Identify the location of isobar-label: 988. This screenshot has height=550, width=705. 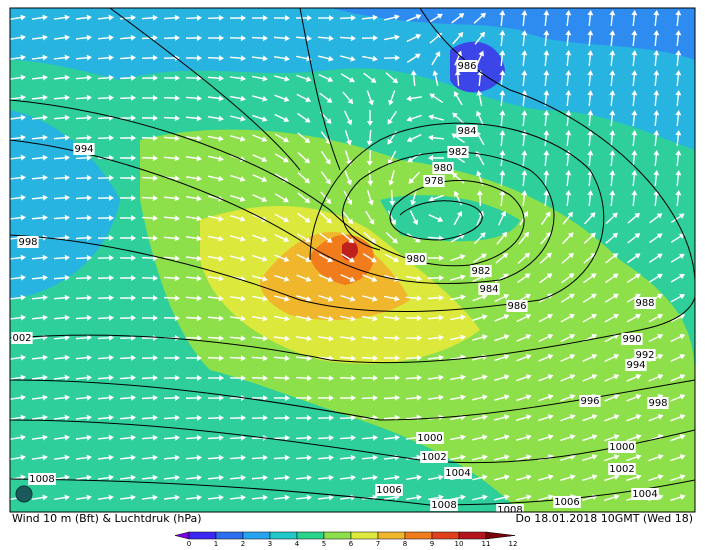
(644, 303).